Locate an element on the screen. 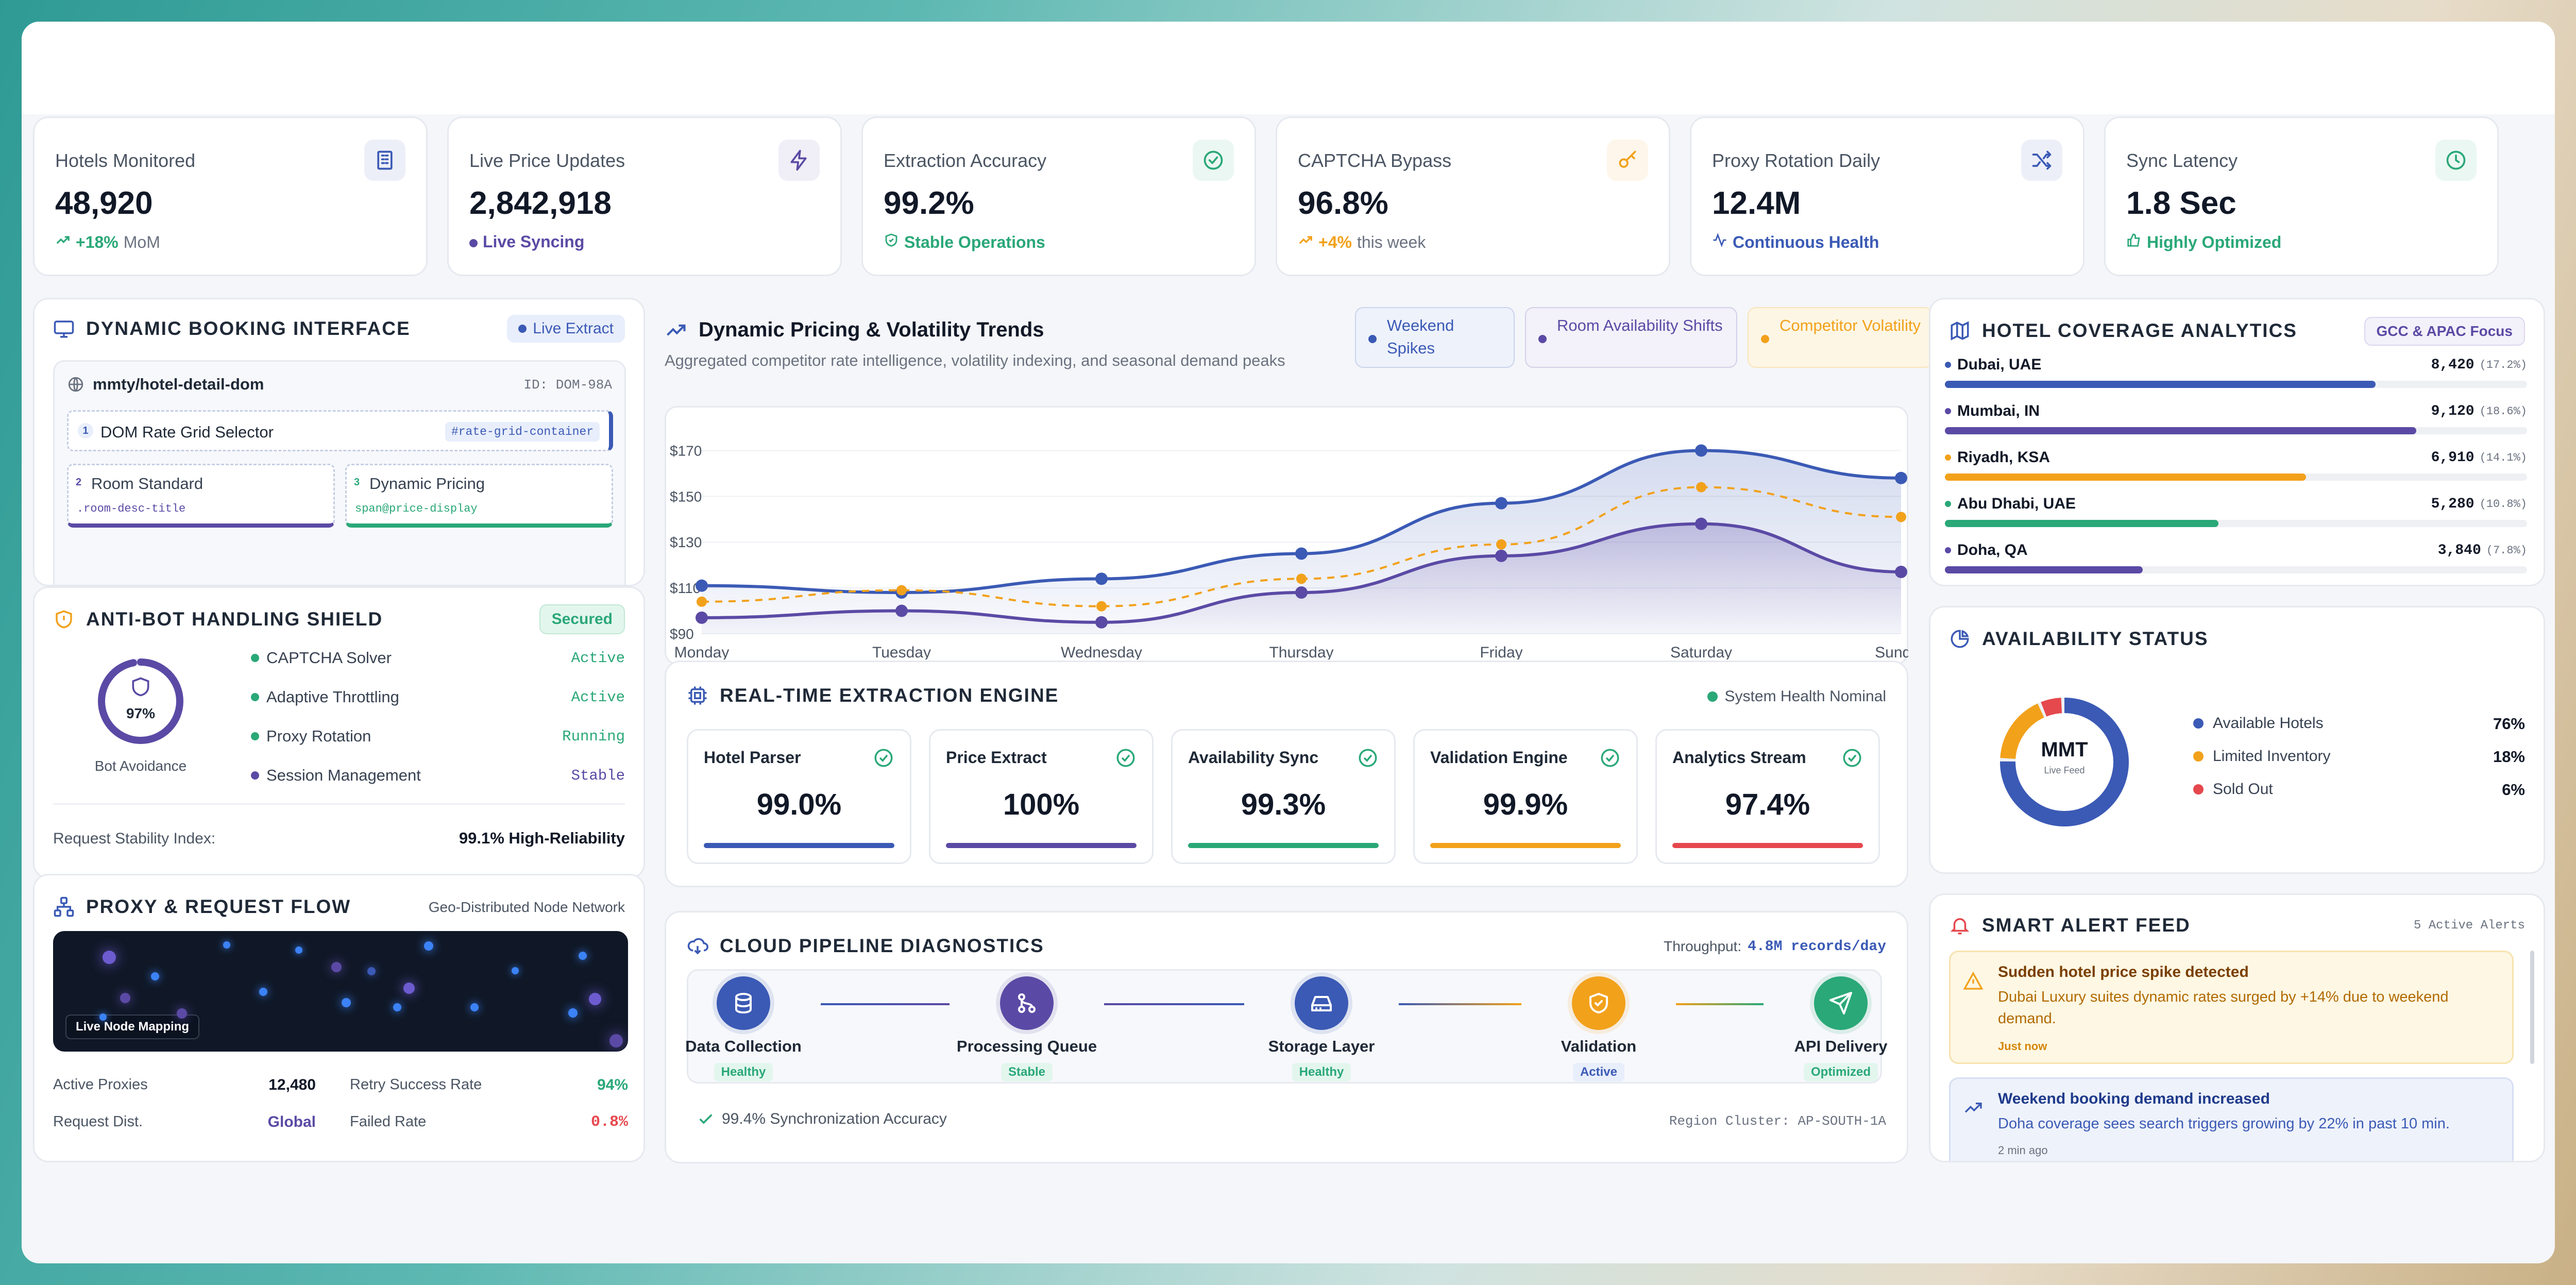 The width and height of the screenshot is (2576, 1285). engine-tile: Availability Sync 99.3% is located at coordinates (1283, 796).